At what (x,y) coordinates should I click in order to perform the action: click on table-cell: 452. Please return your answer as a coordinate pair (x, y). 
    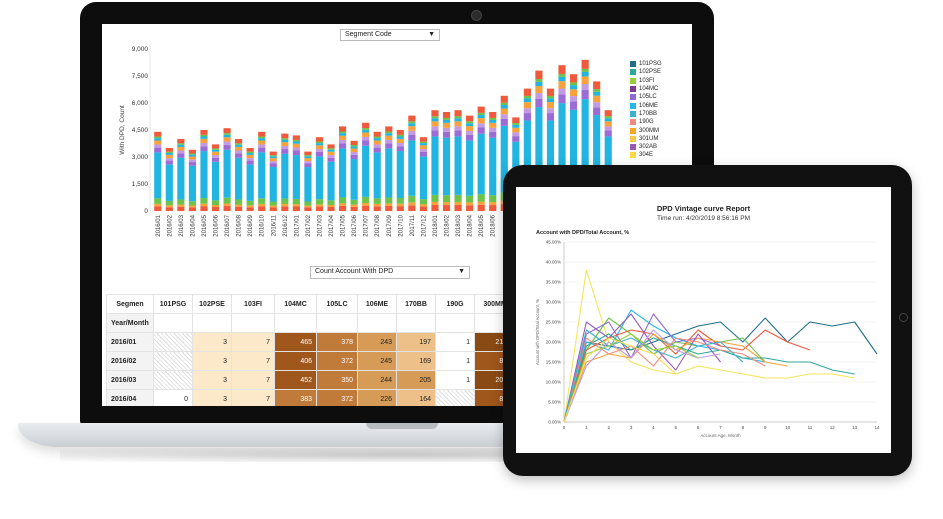
    Looking at the image, I should click on (295, 380).